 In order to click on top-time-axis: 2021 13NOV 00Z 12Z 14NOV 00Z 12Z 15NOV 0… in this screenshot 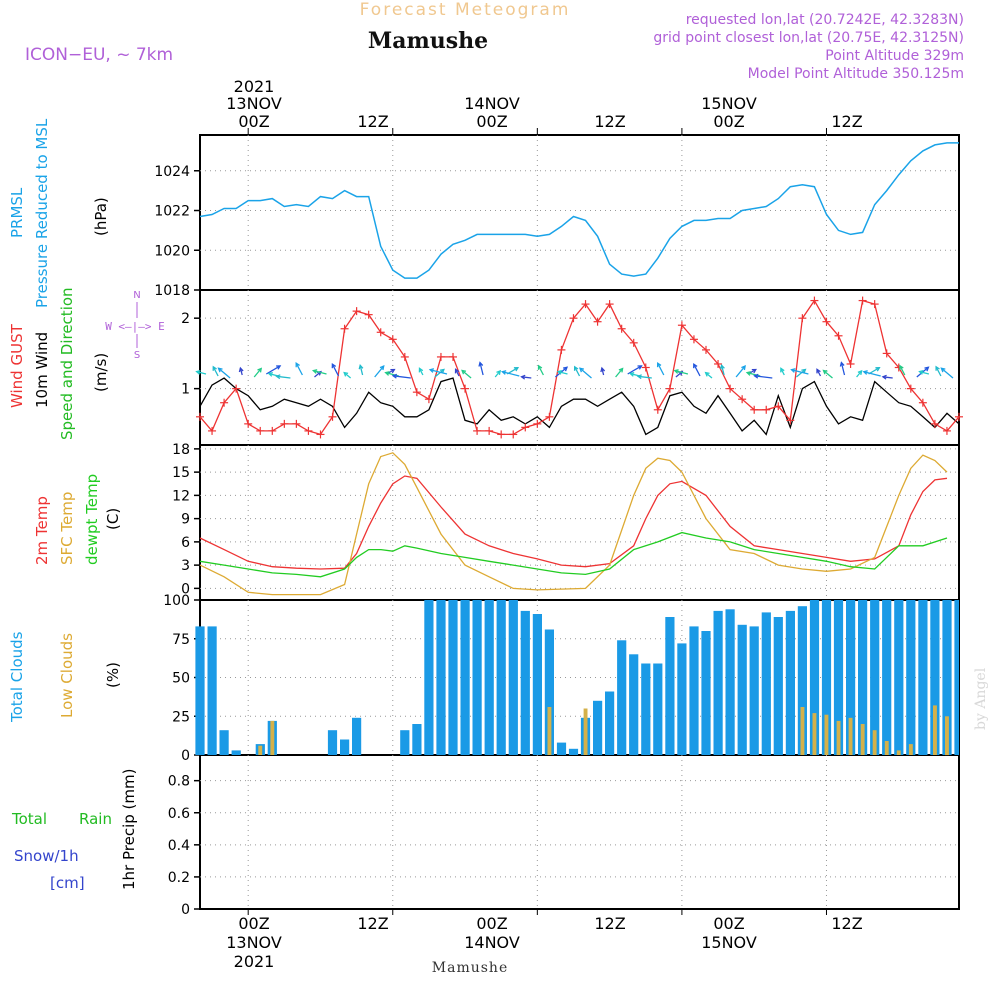, I will do `click(544, 104)`.